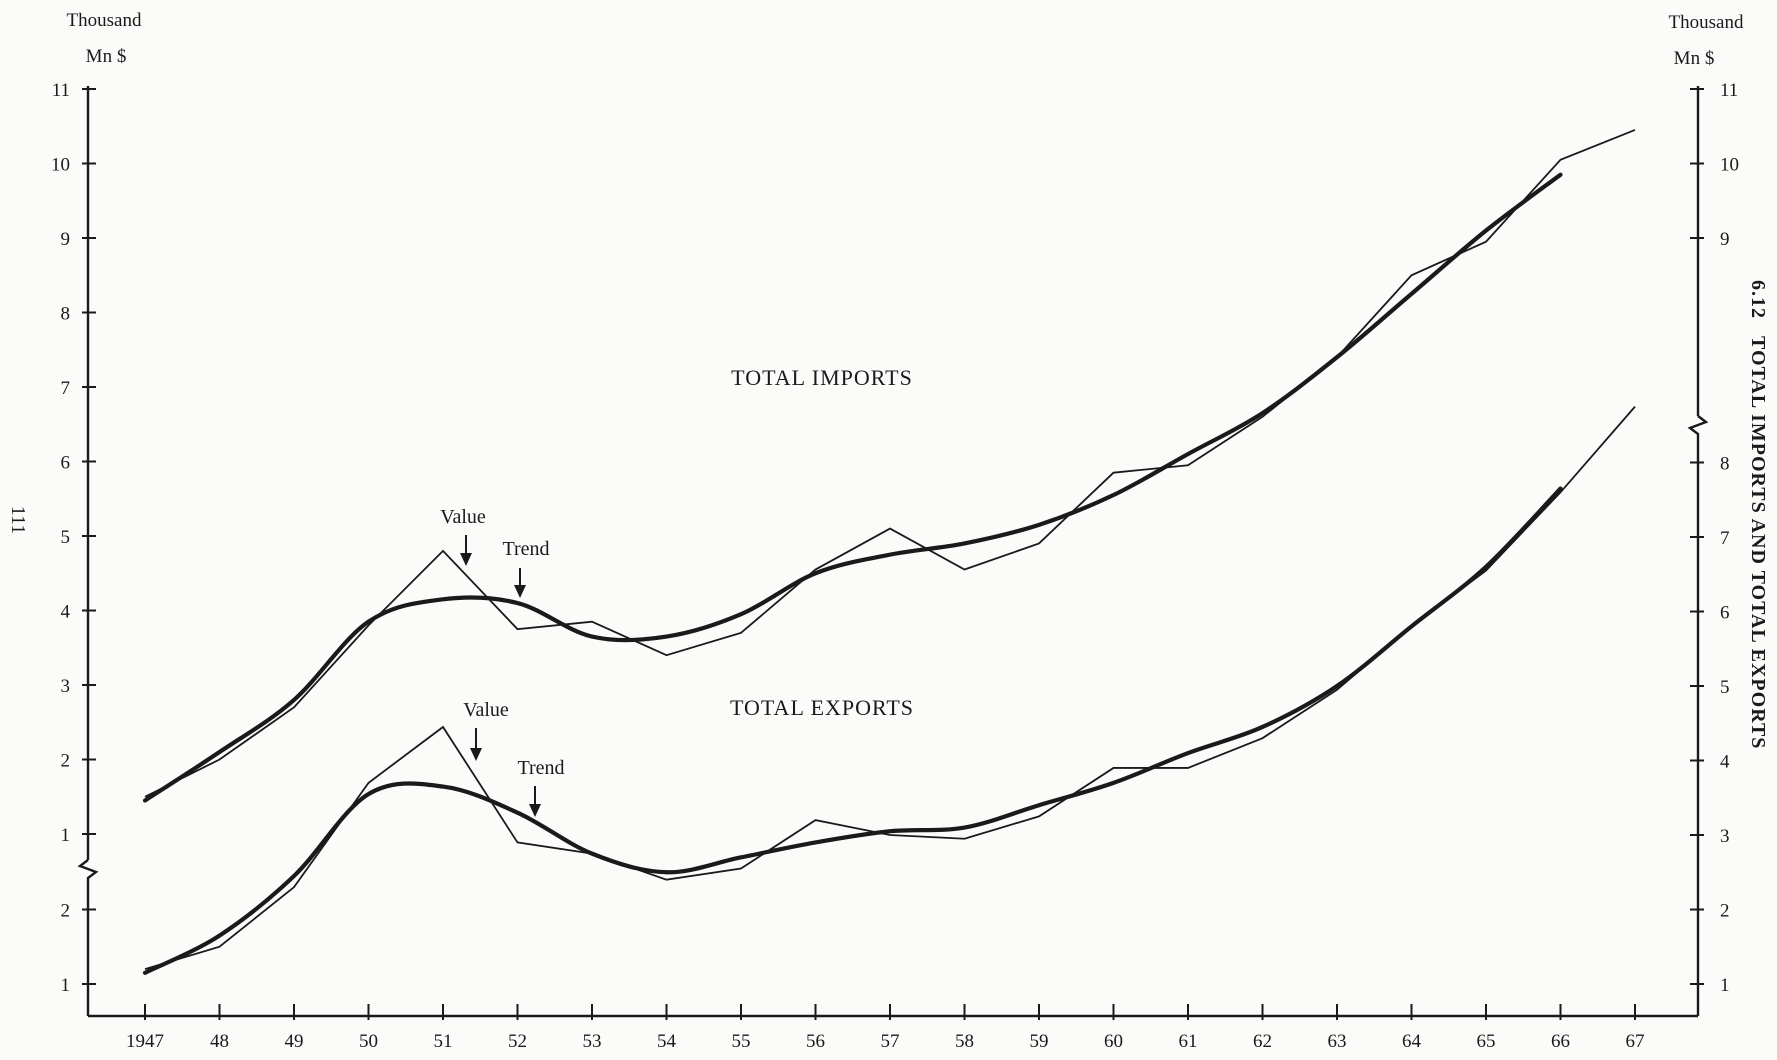 This screenshot has width=1777, height=1060. I want to click on imports-value-label: Value, so click(463, 517).